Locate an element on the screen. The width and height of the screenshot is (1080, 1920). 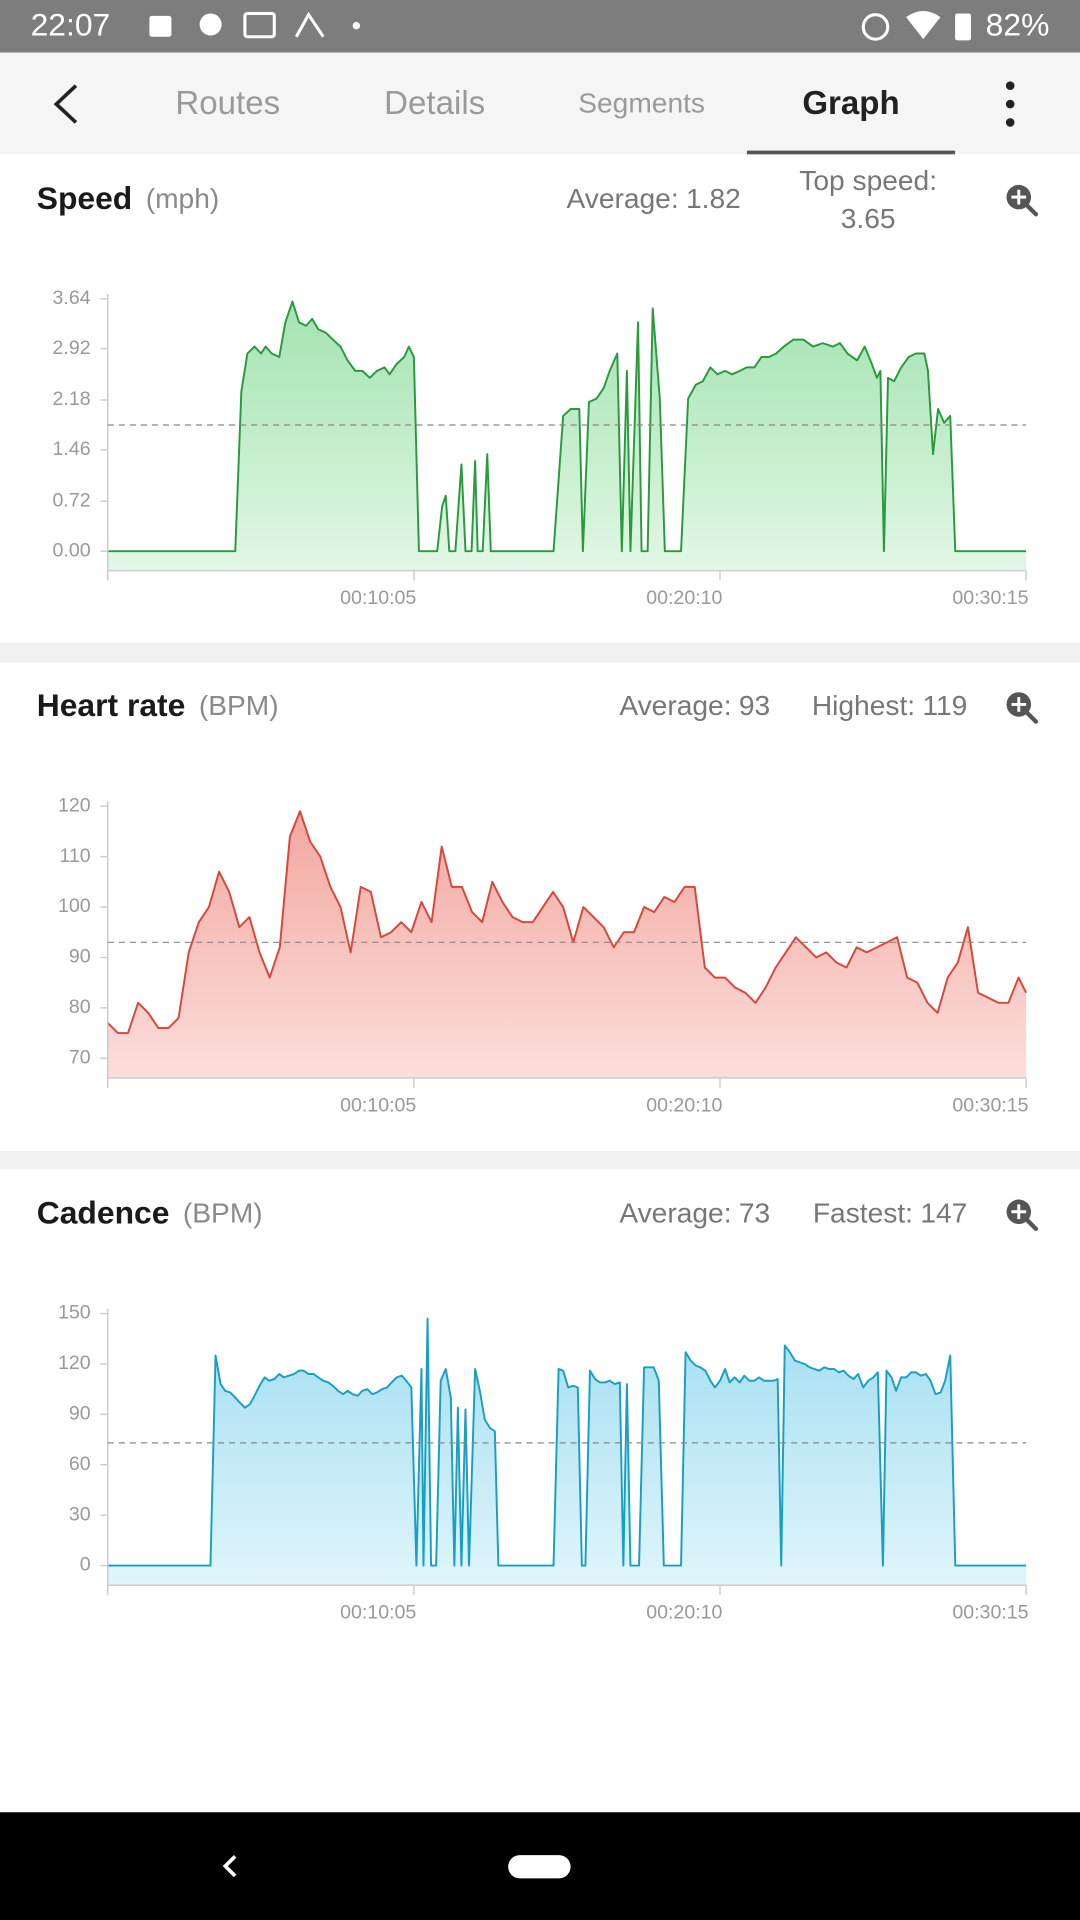
tab-bar is located at coordinates (540, 103).